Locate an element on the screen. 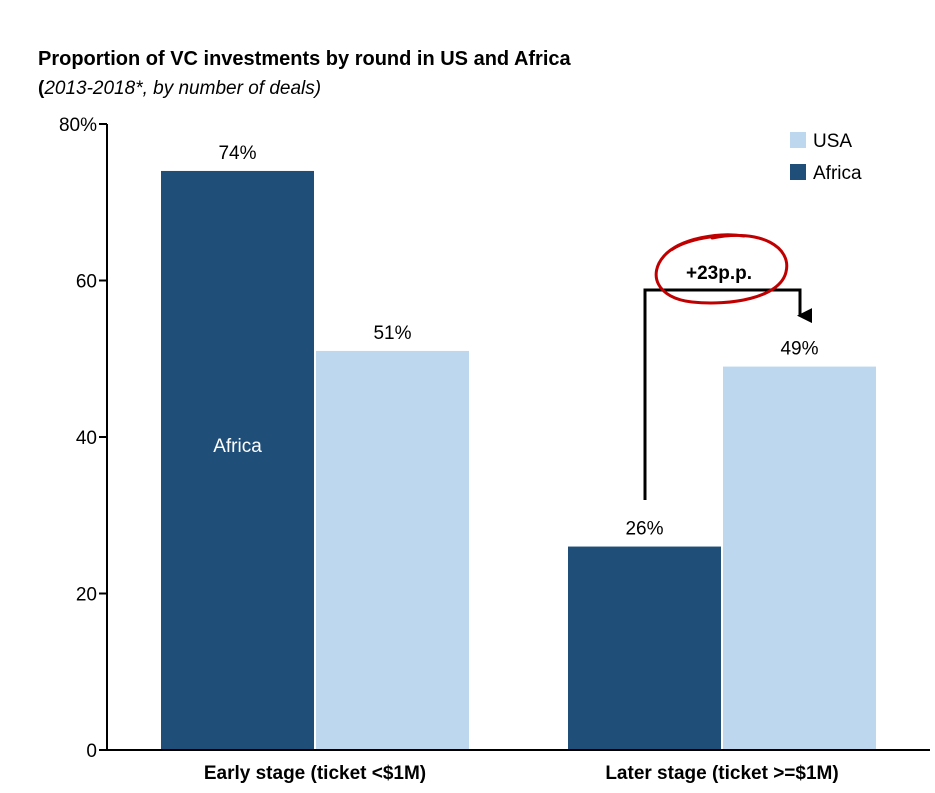 The height and width of the screenshot is (793, 935). in-bar-label-africa: Africa is located at coordinates (237, 446).